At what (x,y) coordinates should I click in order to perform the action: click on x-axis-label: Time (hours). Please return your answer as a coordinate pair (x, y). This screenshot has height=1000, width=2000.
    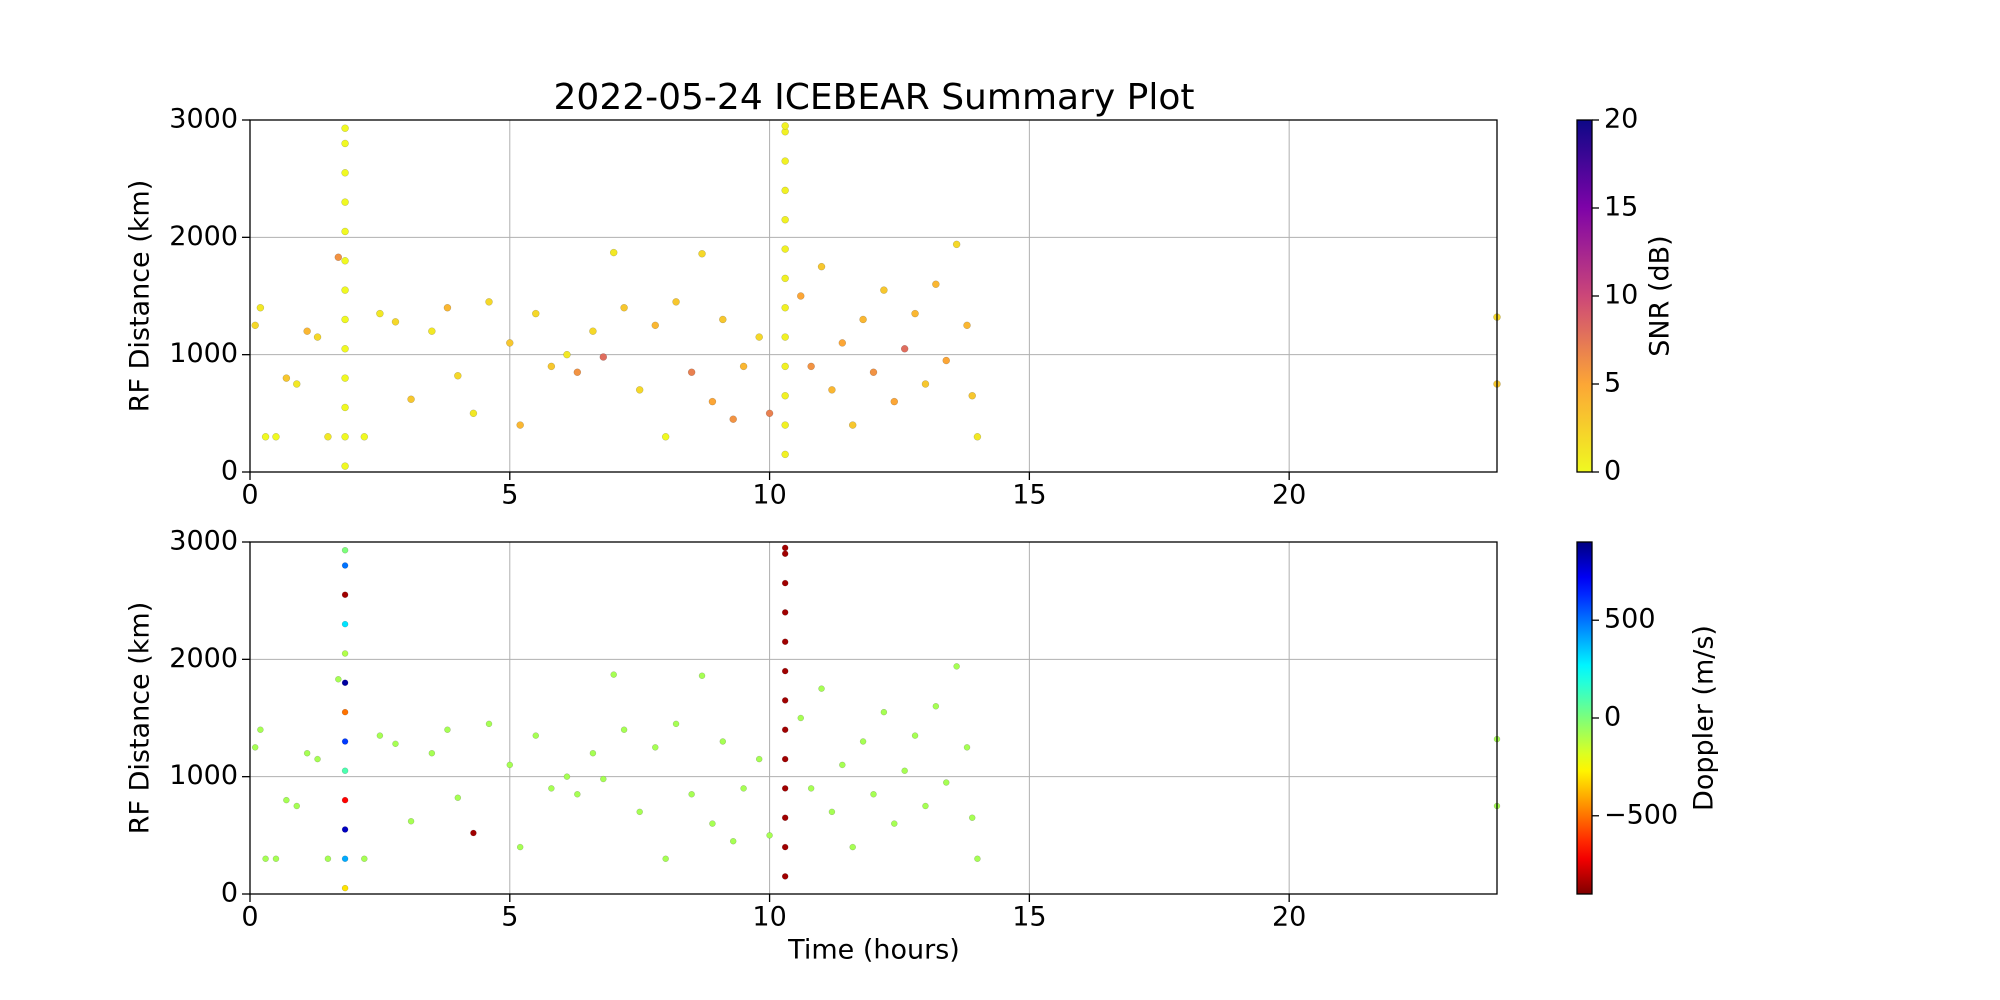
    Looking at the image, I should click on (873, 950).